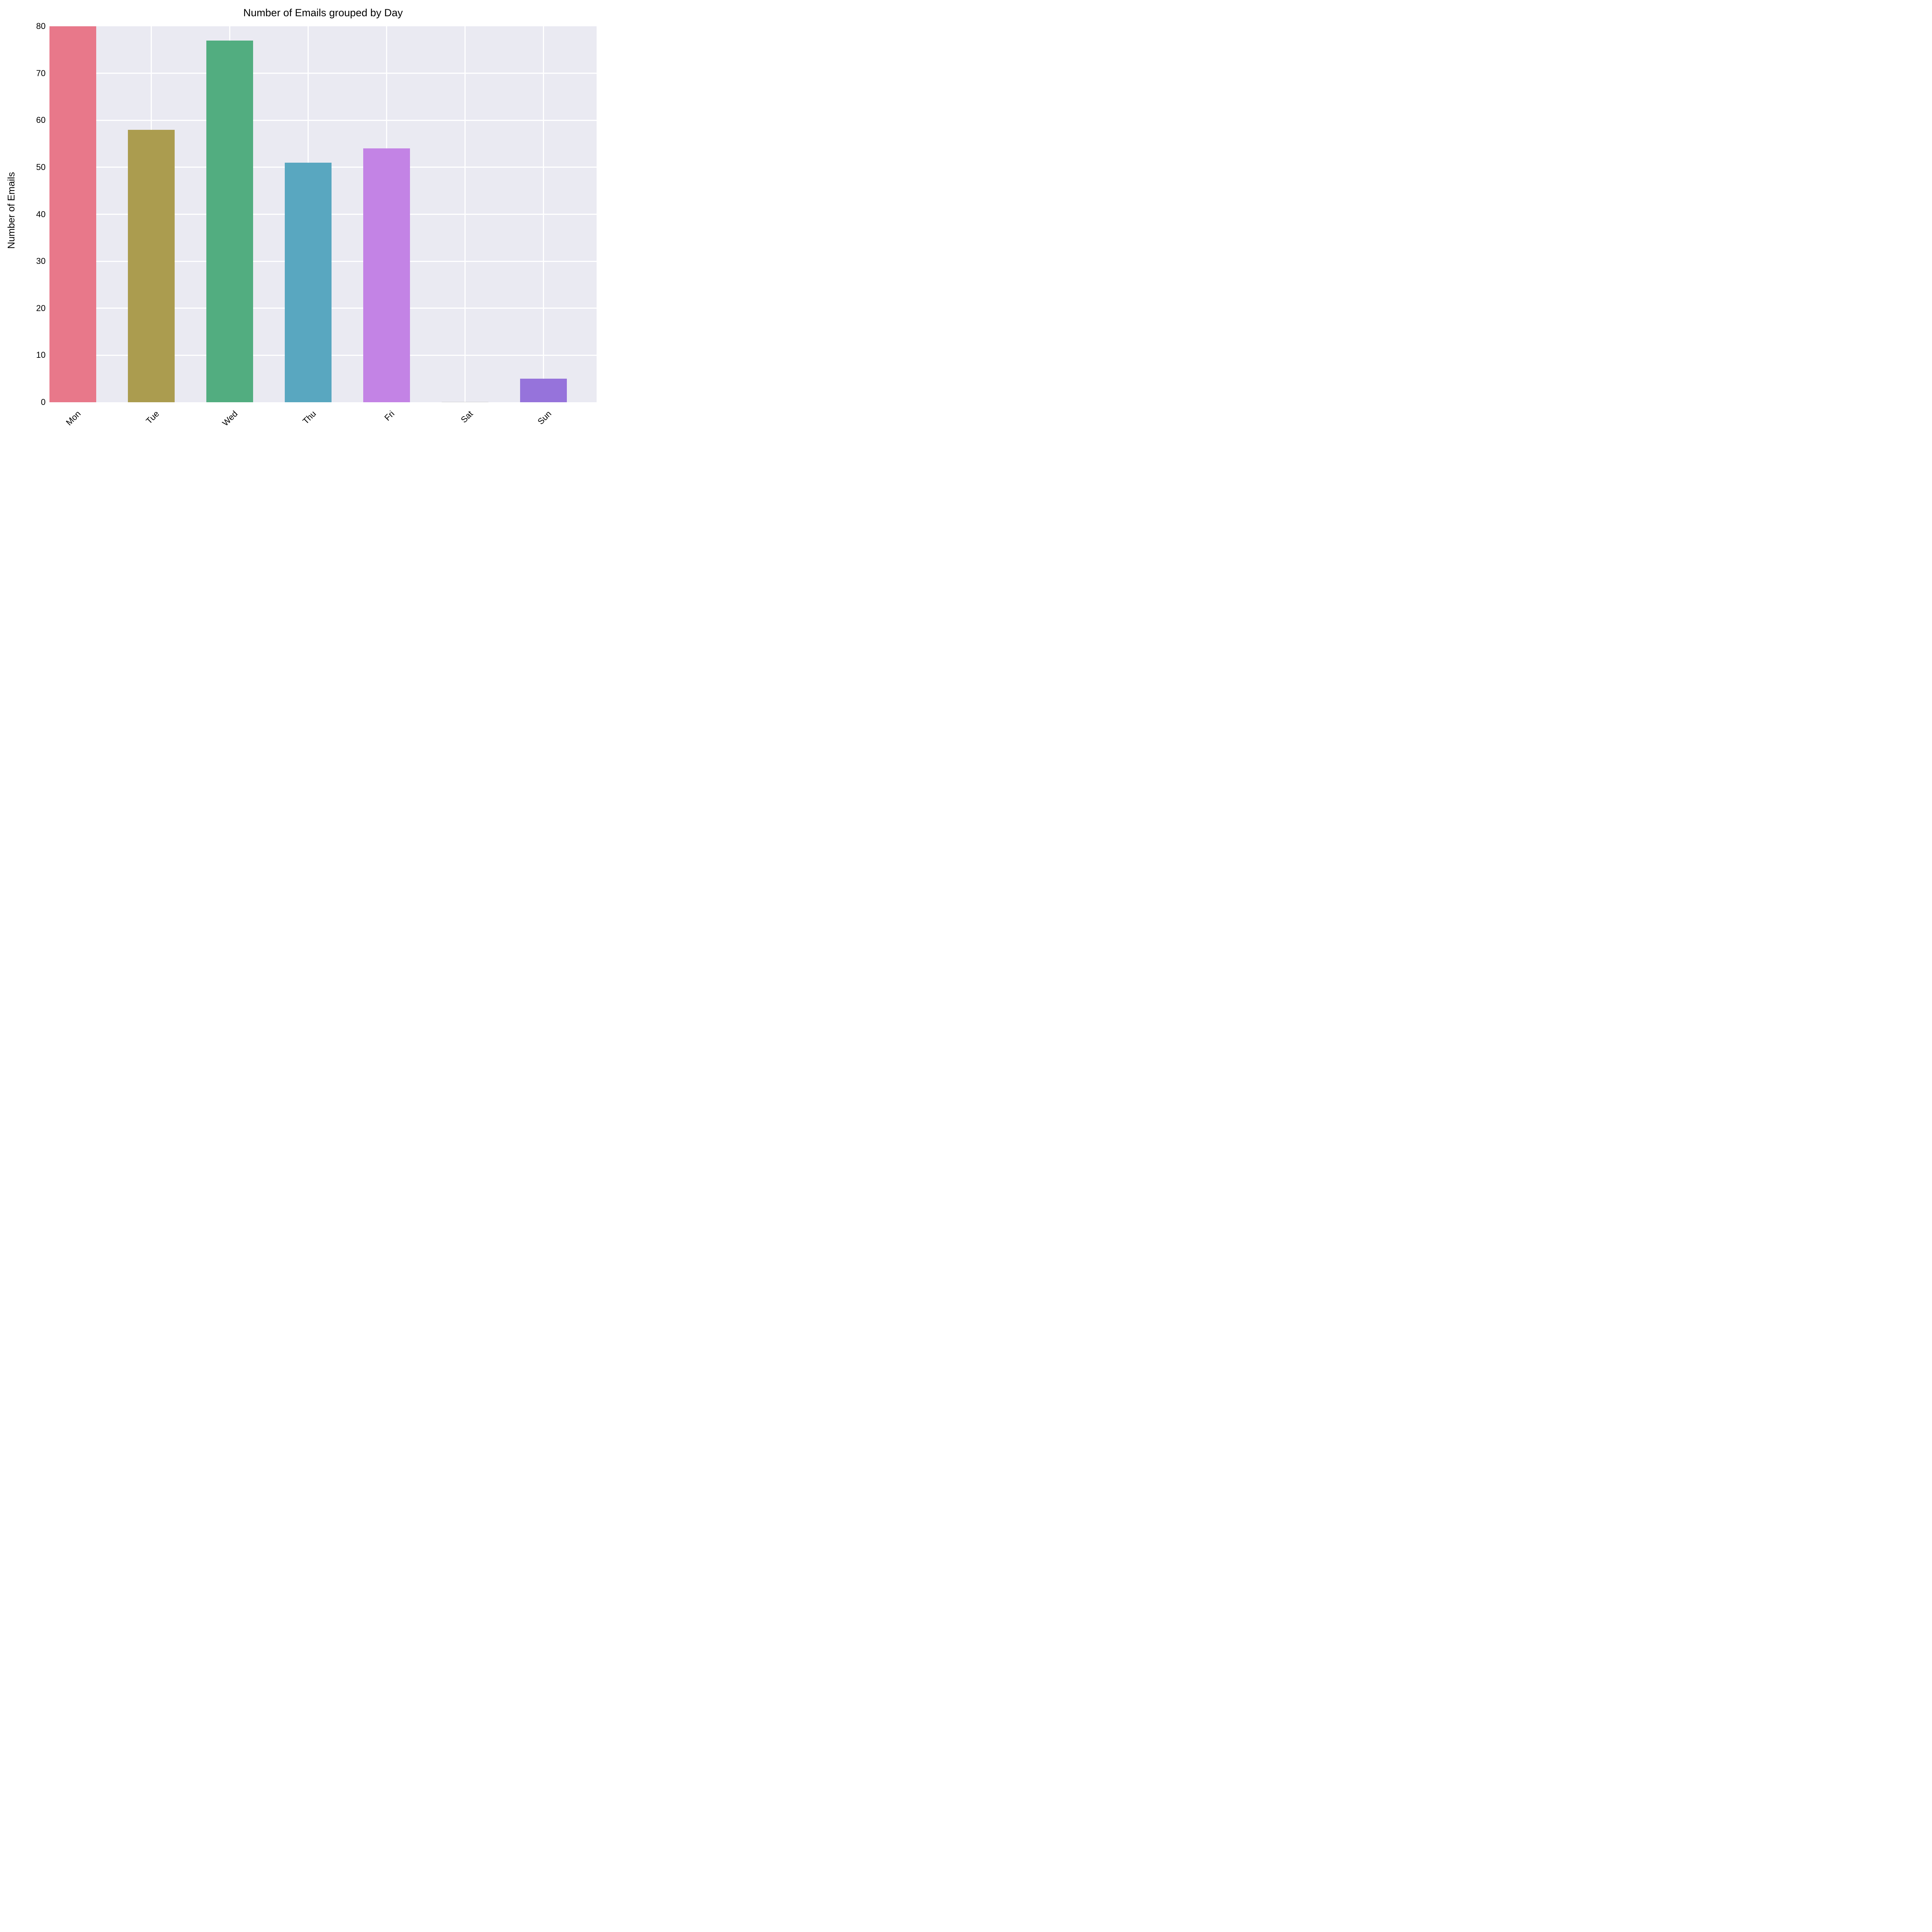 The width and height of the screenshot is (1932, 1932). What do you see at coordinates (41, 355) in the screenshot?
I see `y-tick-label: 10` at bounding box center [41, 355].